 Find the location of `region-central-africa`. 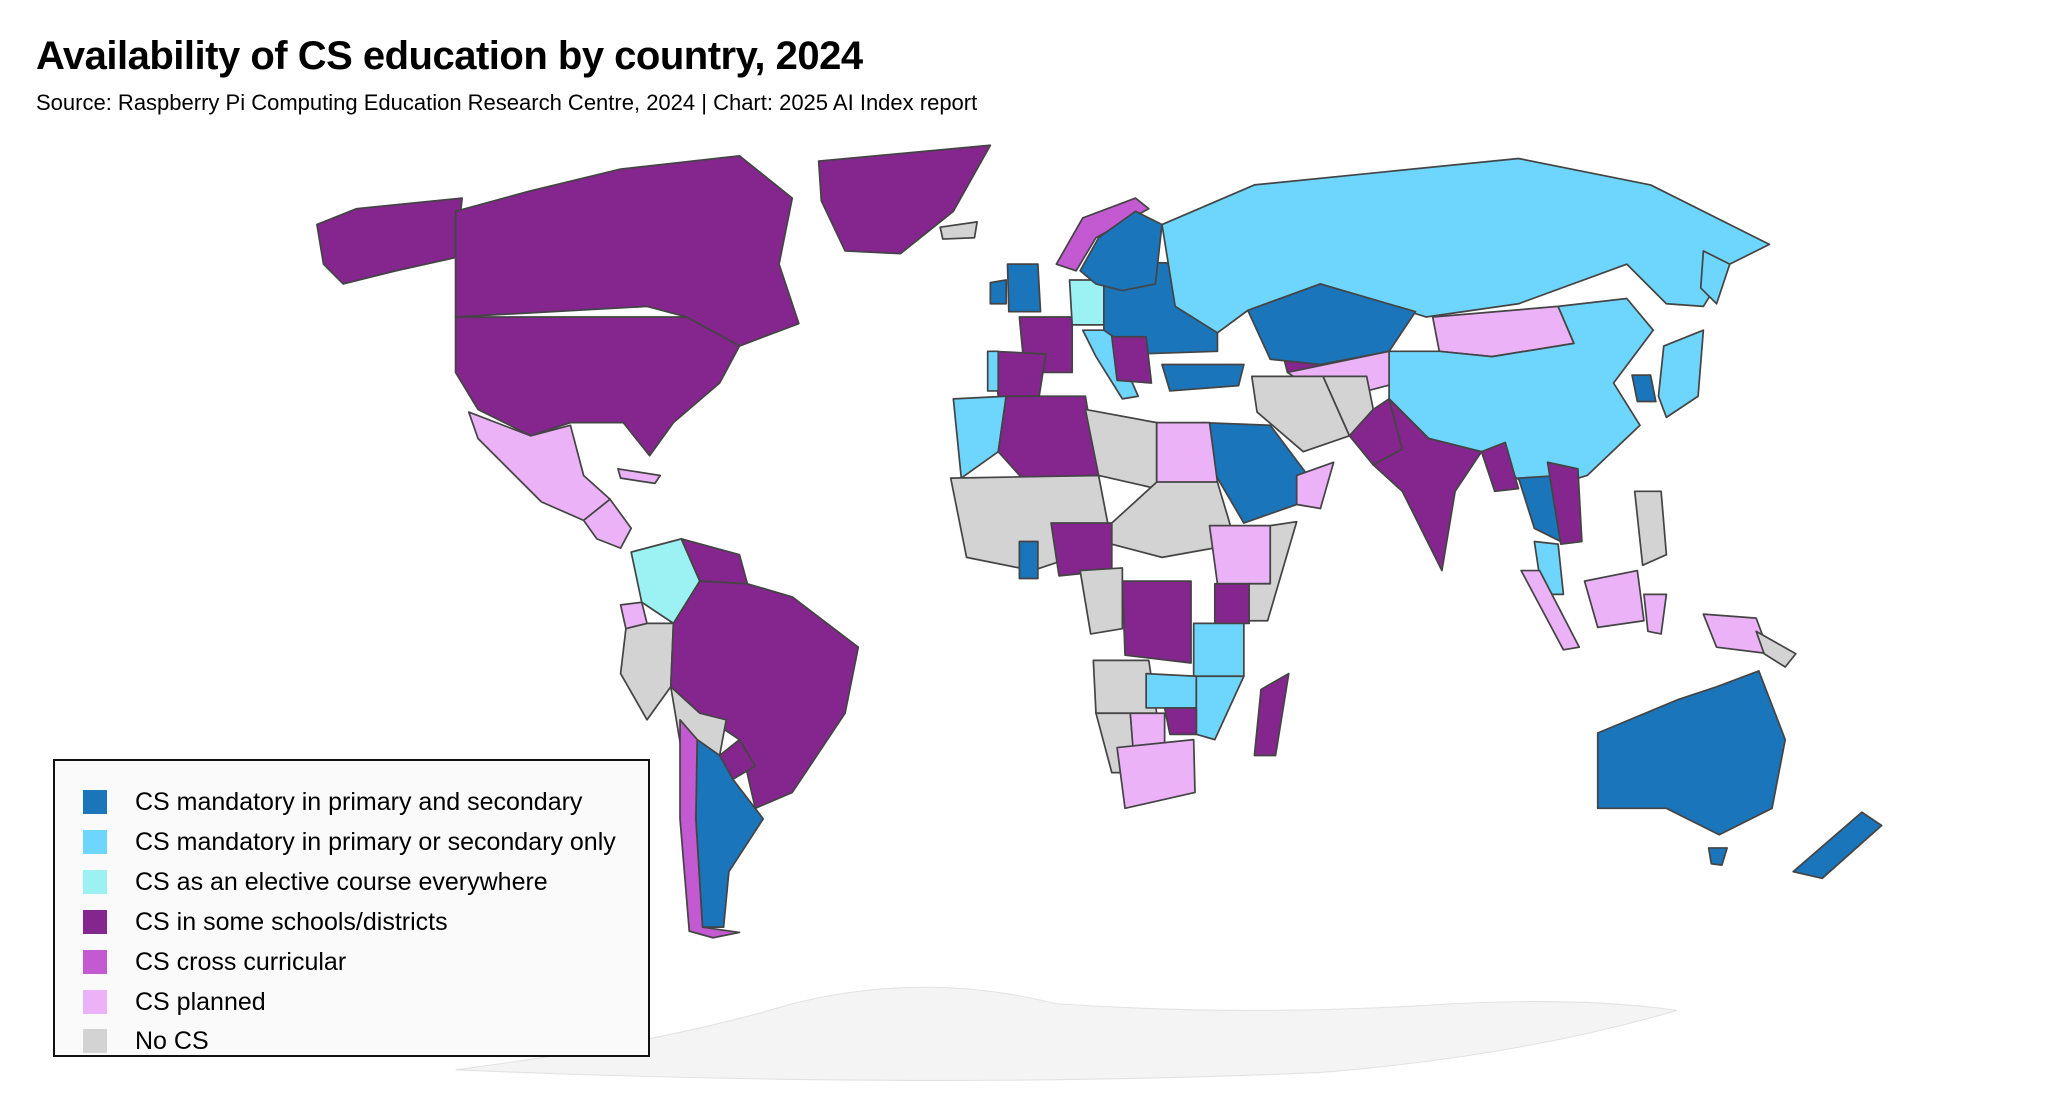

region-central-africa is located at coordinates (1101, 601).